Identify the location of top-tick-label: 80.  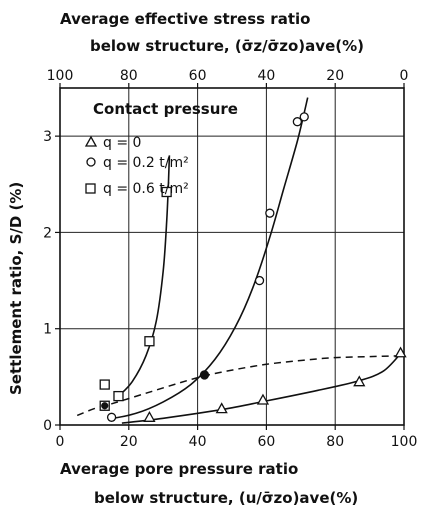
(129, 76).